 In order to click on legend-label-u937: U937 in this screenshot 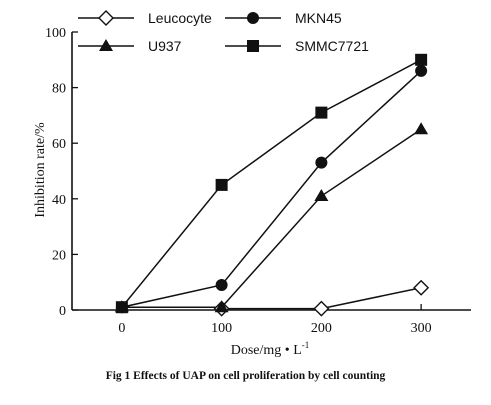, I will do `click(165, 46)`.